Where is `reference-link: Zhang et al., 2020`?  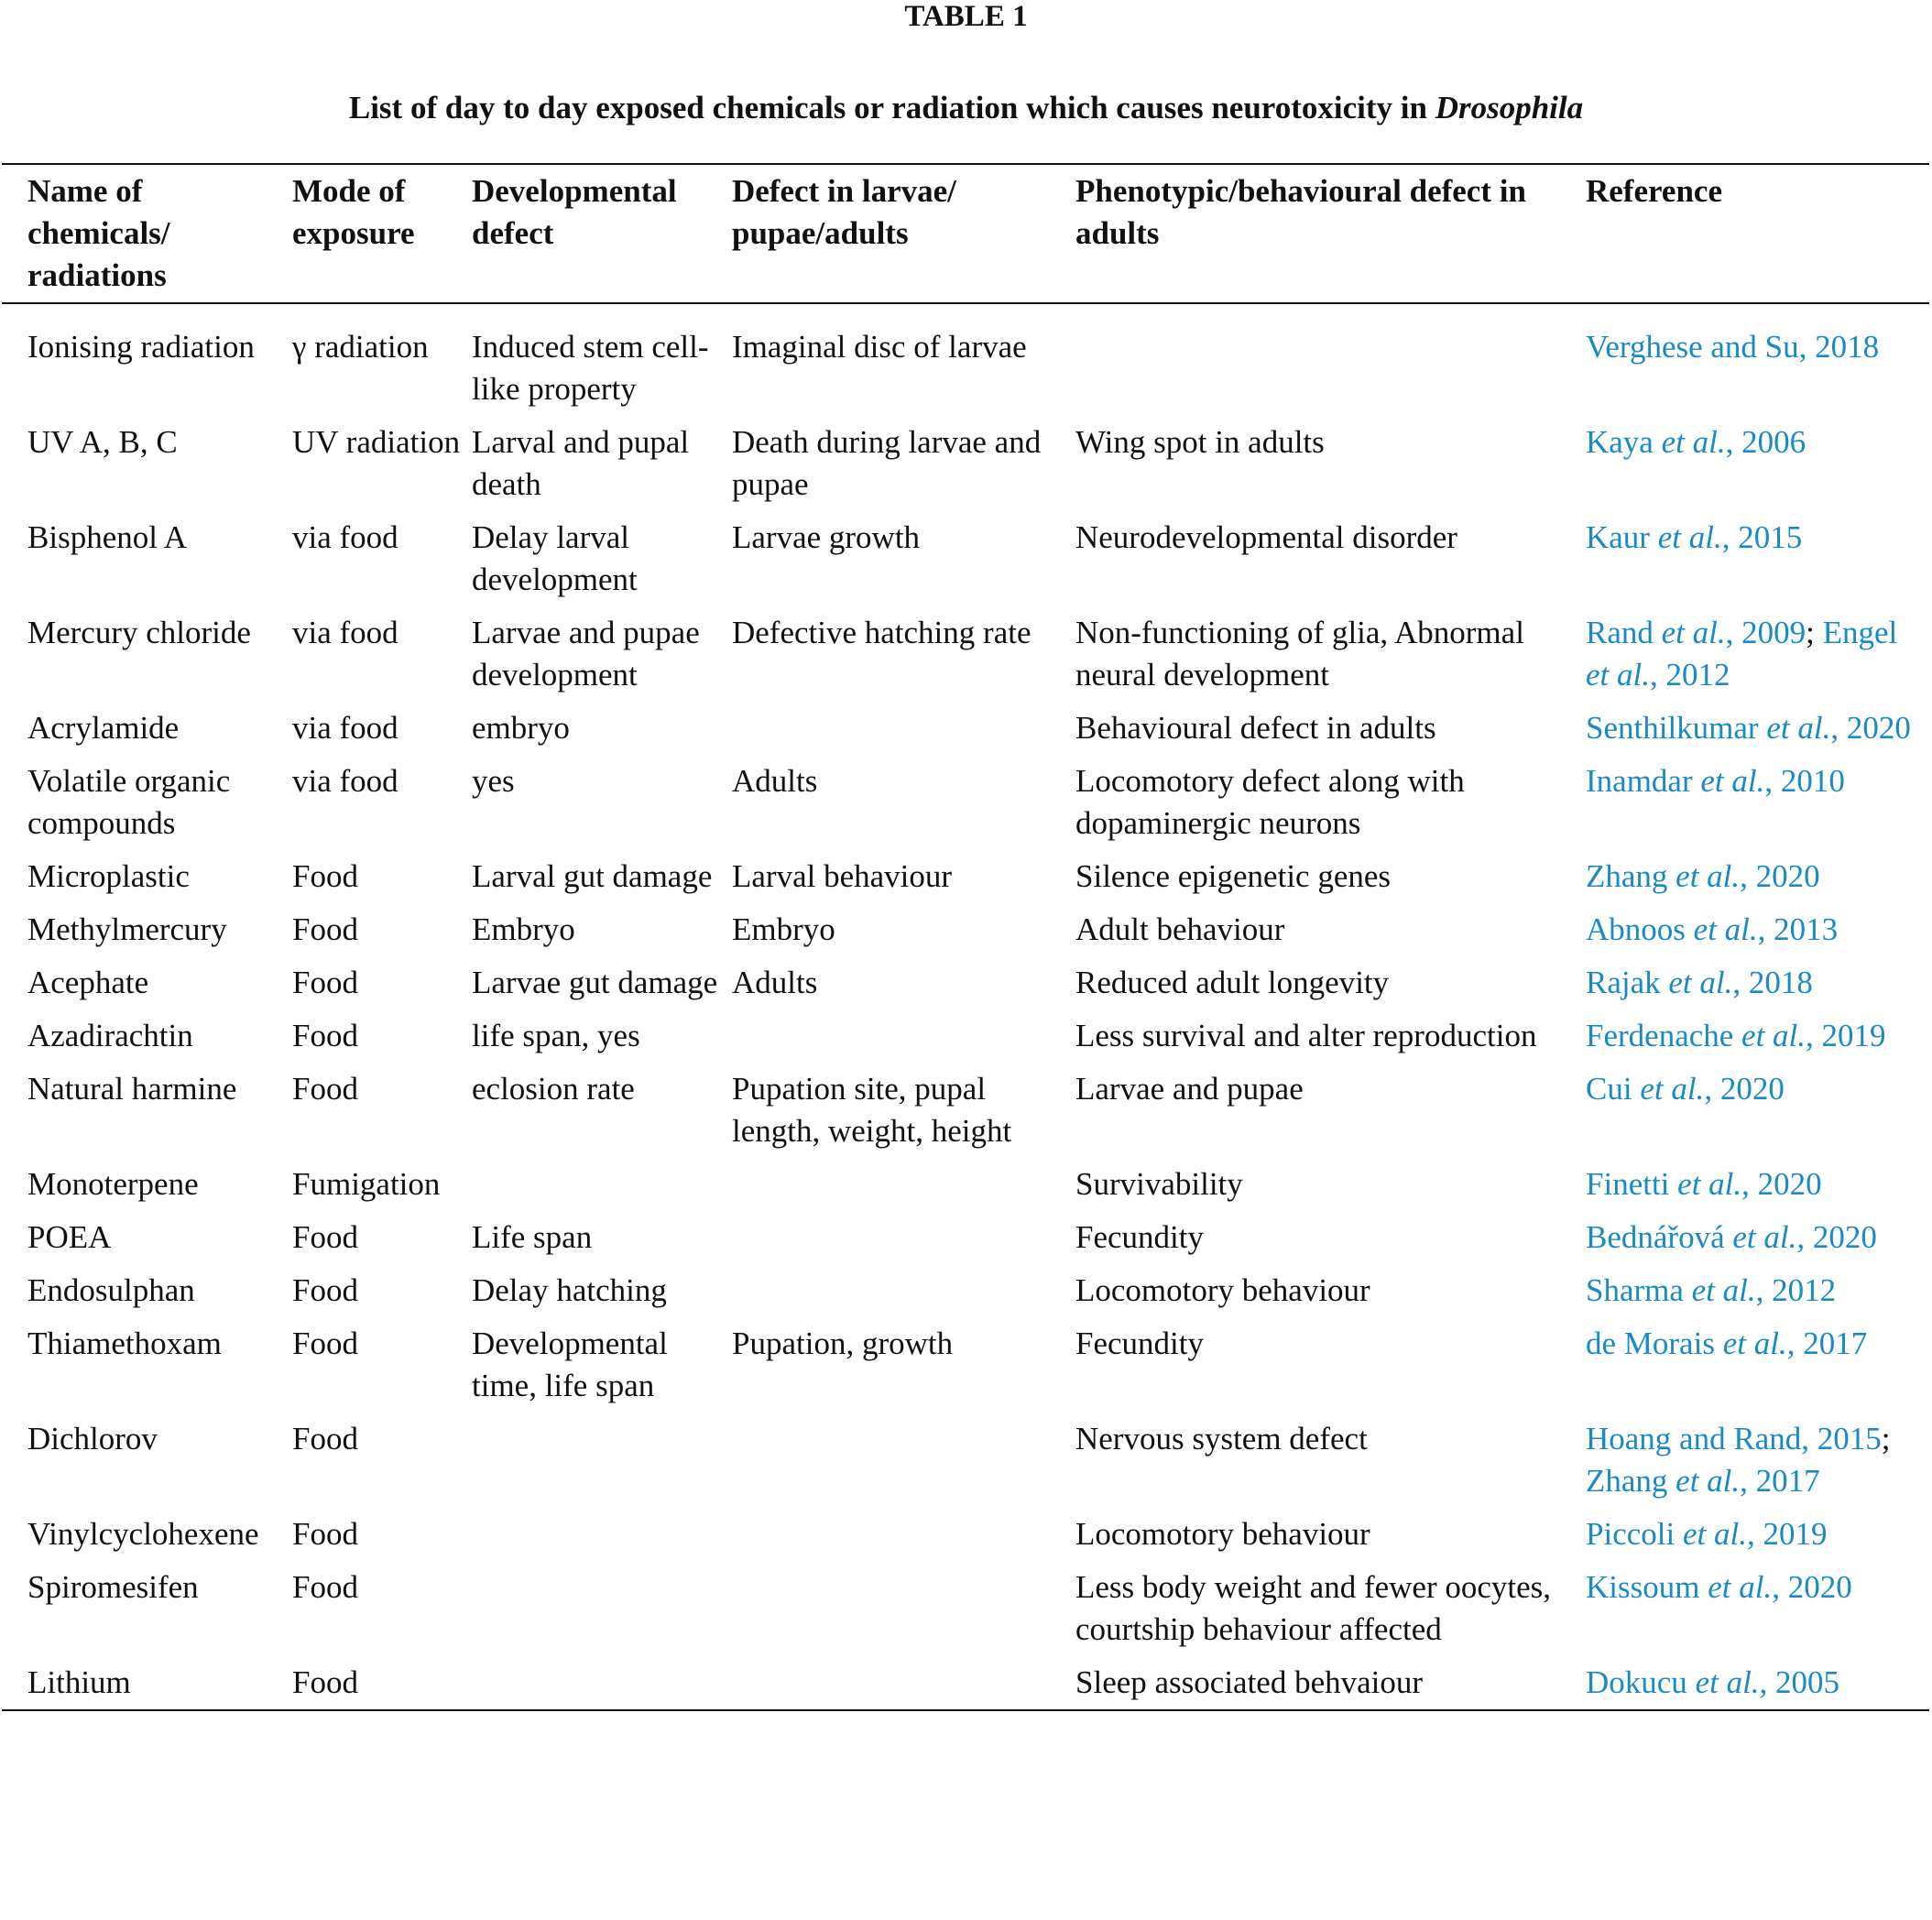 reference-link: Zhang et al., 2020 is located at coordinates (1703, 876).